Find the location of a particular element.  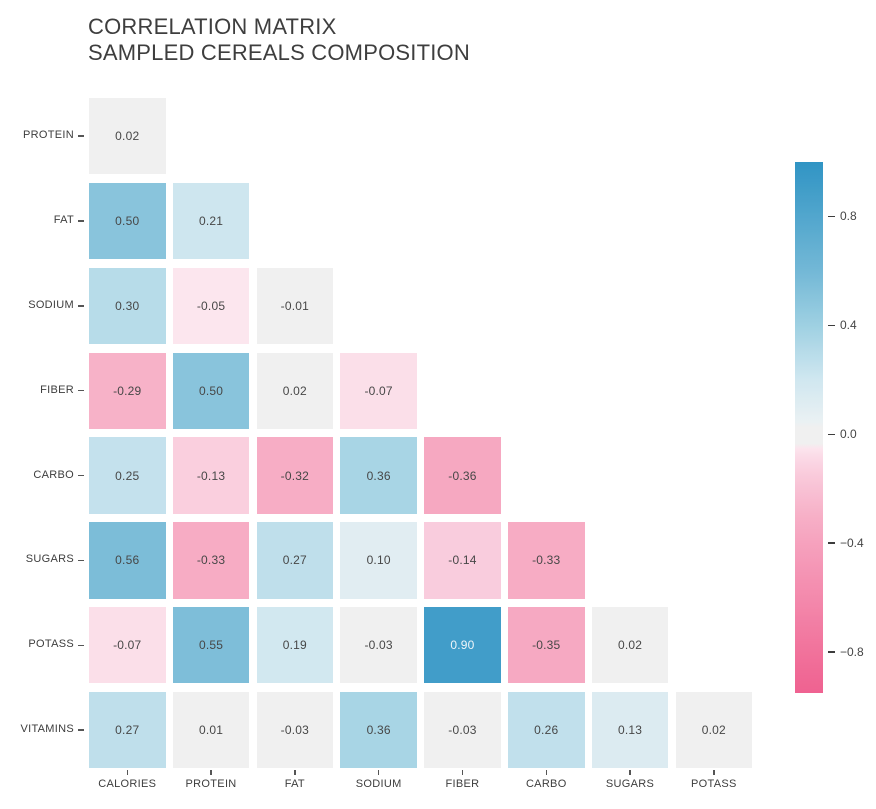

cell-value: 0.21 is located at coordinates (211, 220).